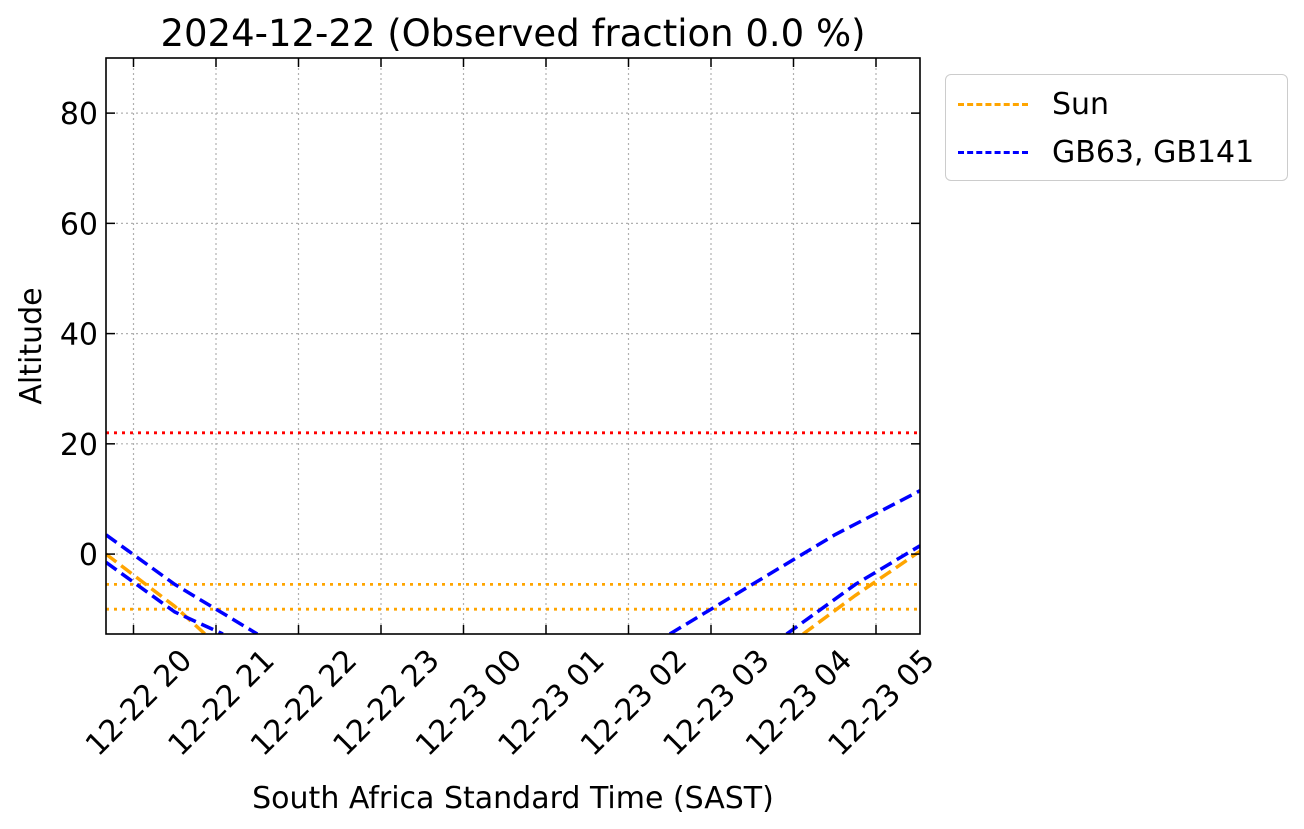 The height and width of the screenshot is (829, 1304). I want to click on legend-label-sun: Sun, so click(1081, 104).